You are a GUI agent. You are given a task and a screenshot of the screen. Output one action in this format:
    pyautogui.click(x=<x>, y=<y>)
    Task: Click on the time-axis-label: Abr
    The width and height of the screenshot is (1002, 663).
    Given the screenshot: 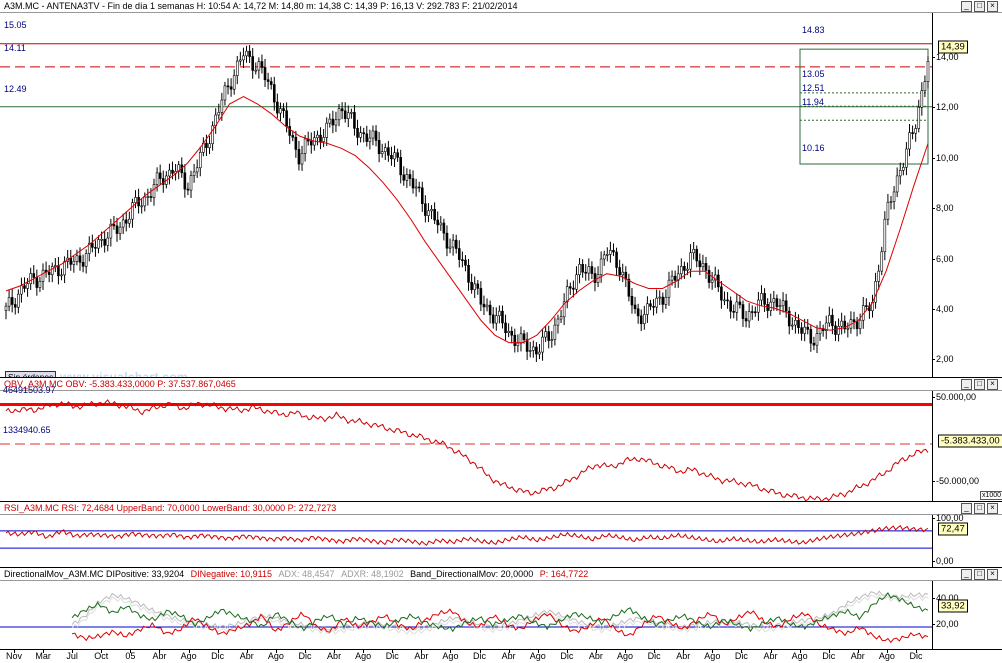 What is the action you would take?
    pyautogui.click(x=508, y=656)
    